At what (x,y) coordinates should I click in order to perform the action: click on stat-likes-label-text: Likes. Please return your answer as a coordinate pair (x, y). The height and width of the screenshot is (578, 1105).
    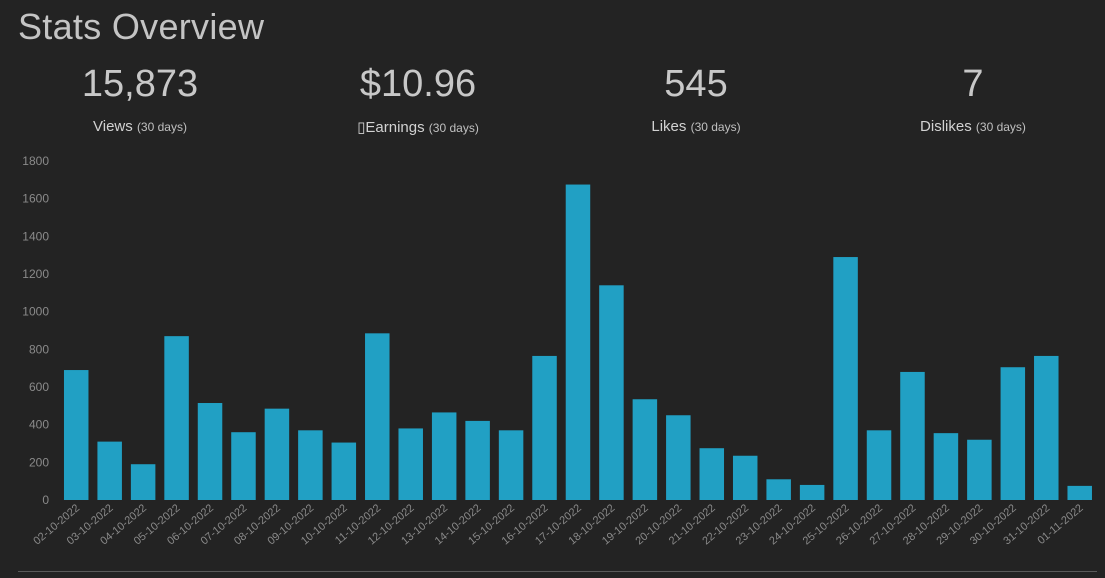
    Looking at the image, I should click on (669, 126).